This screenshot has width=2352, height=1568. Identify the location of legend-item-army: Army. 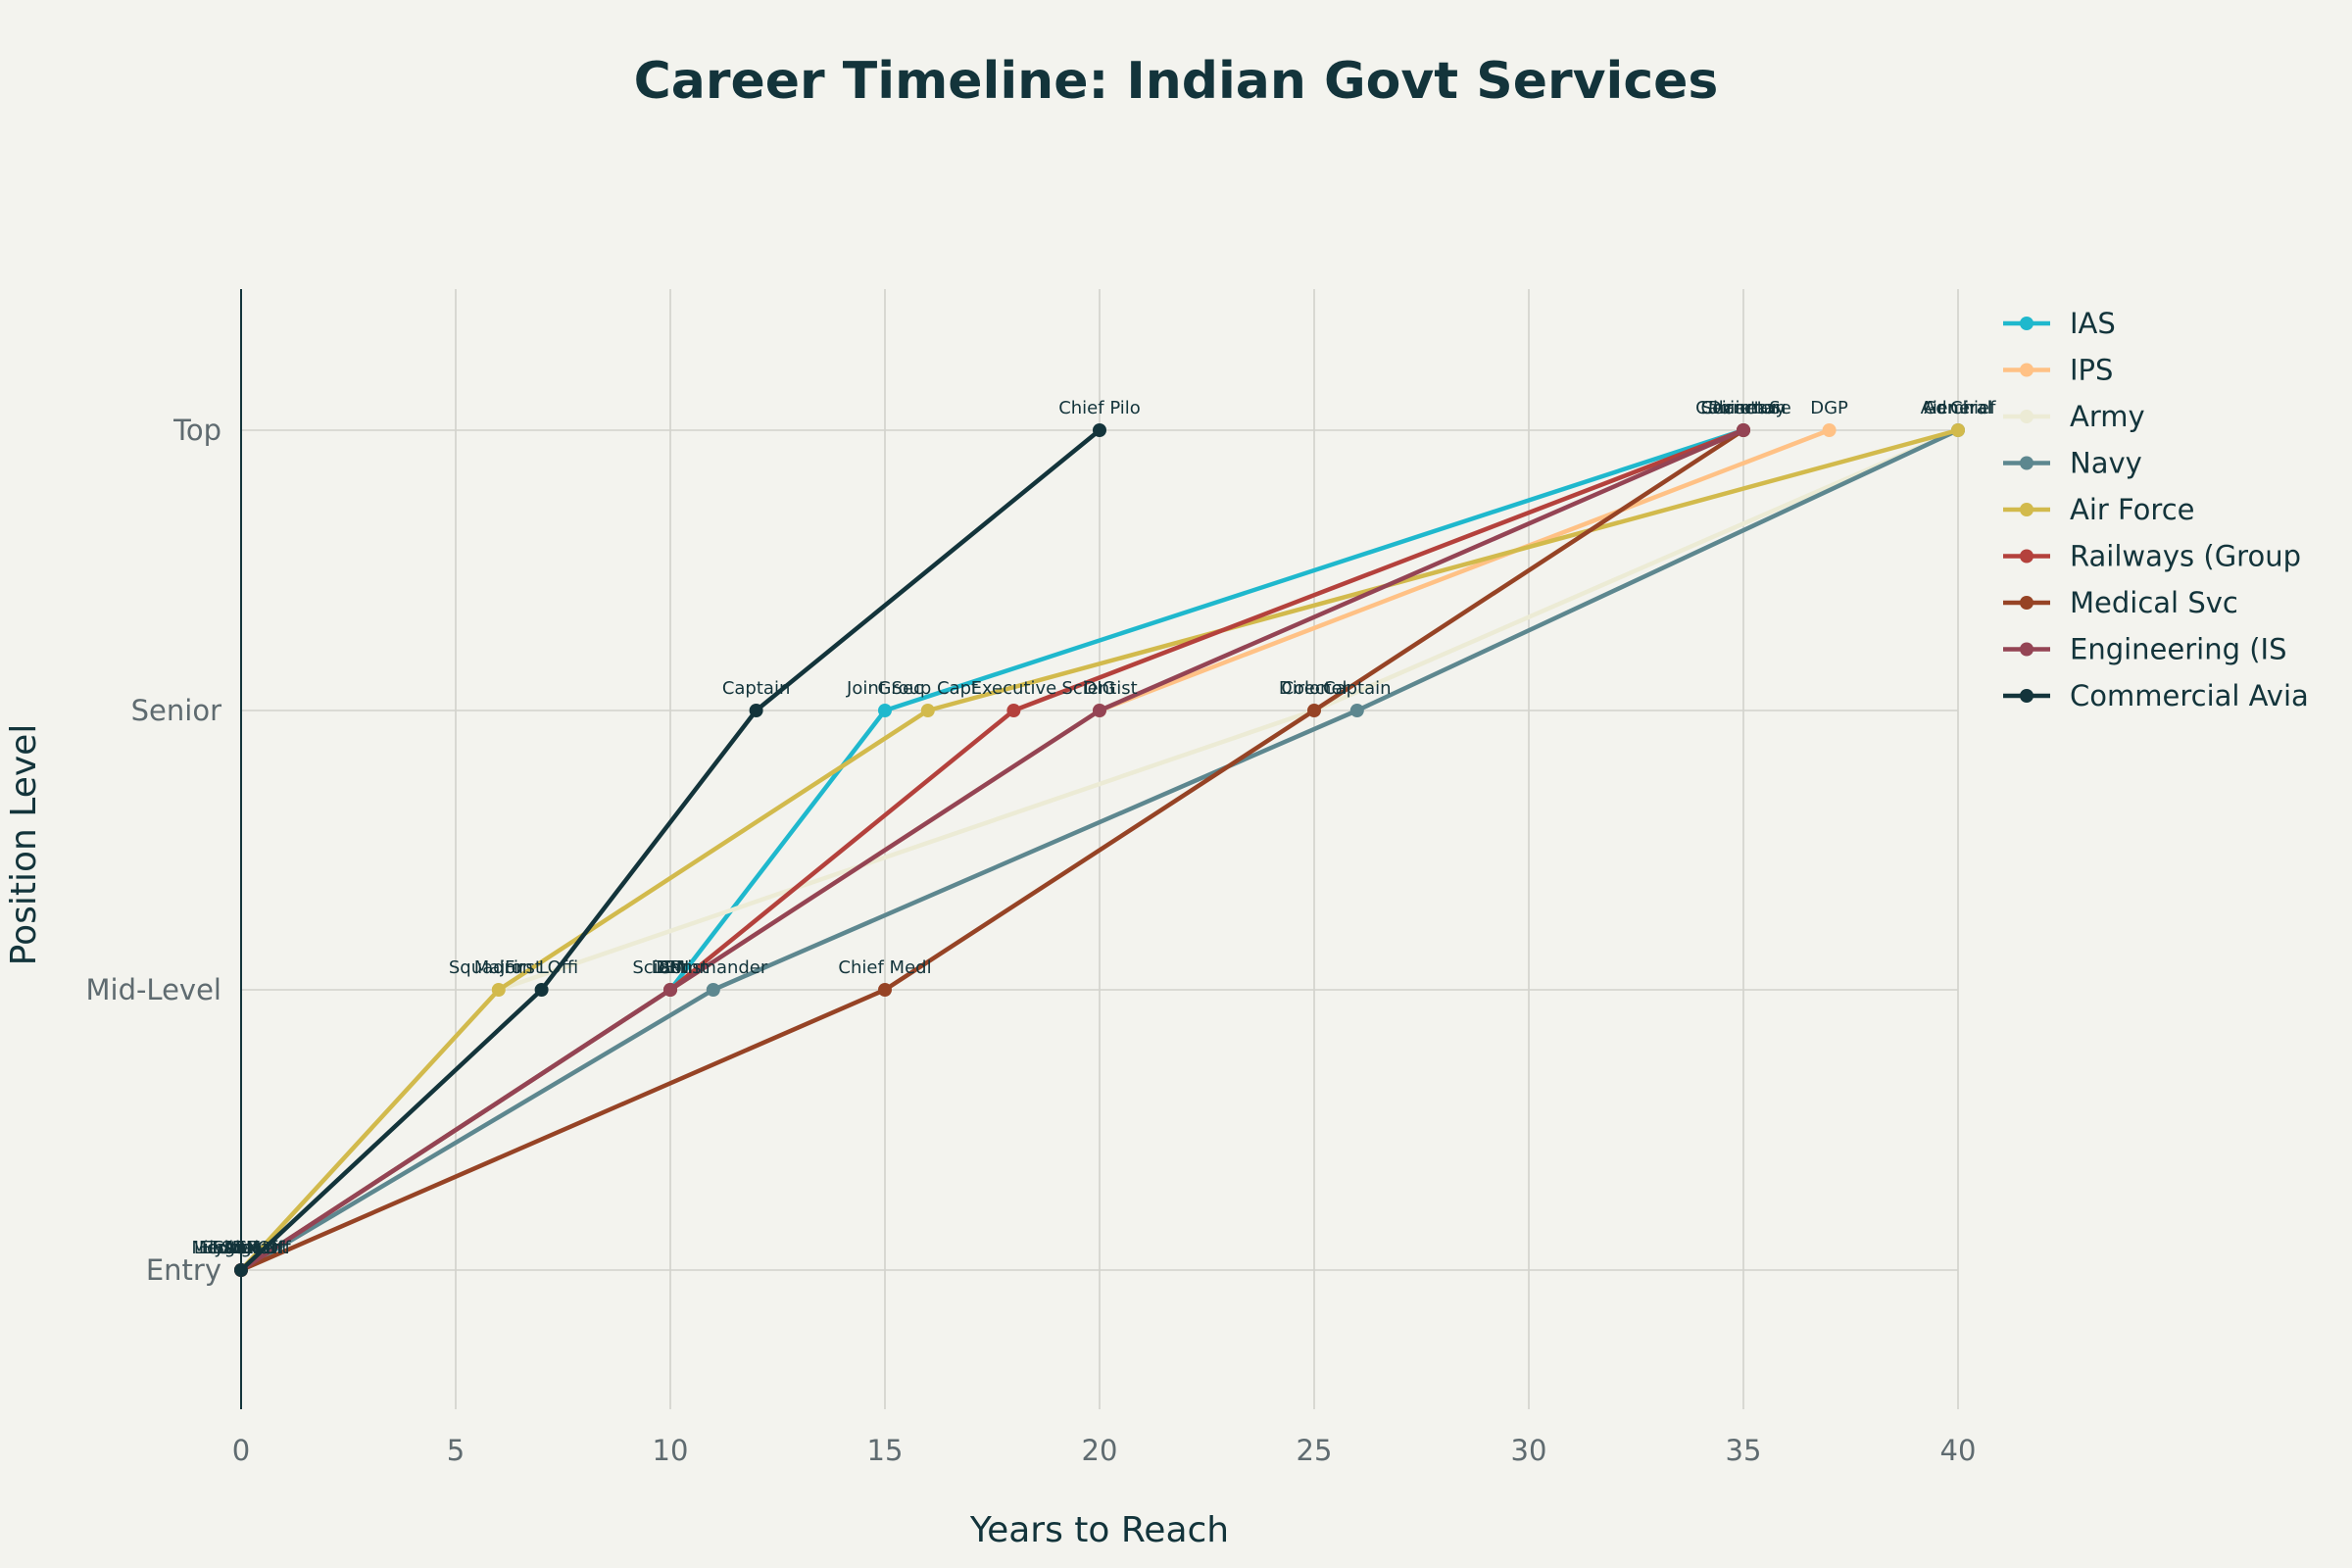
(2074, 416).